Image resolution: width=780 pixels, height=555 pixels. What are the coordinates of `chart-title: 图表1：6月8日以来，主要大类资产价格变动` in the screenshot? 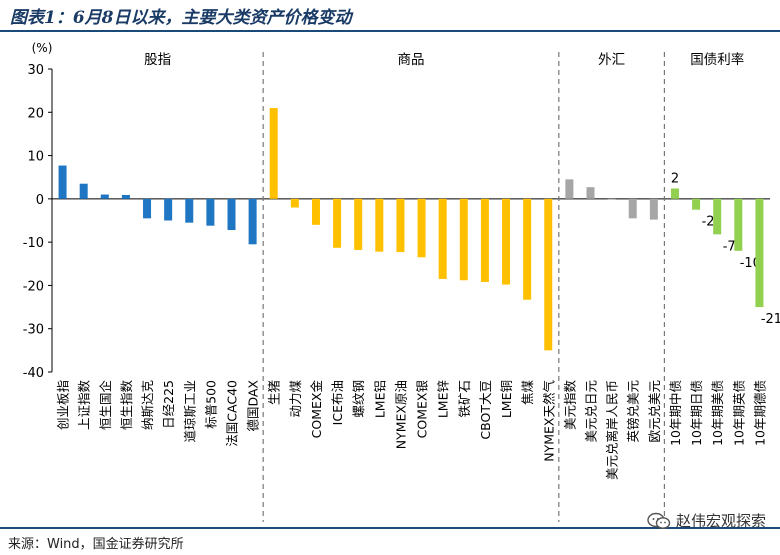 It's located at (181, 18).